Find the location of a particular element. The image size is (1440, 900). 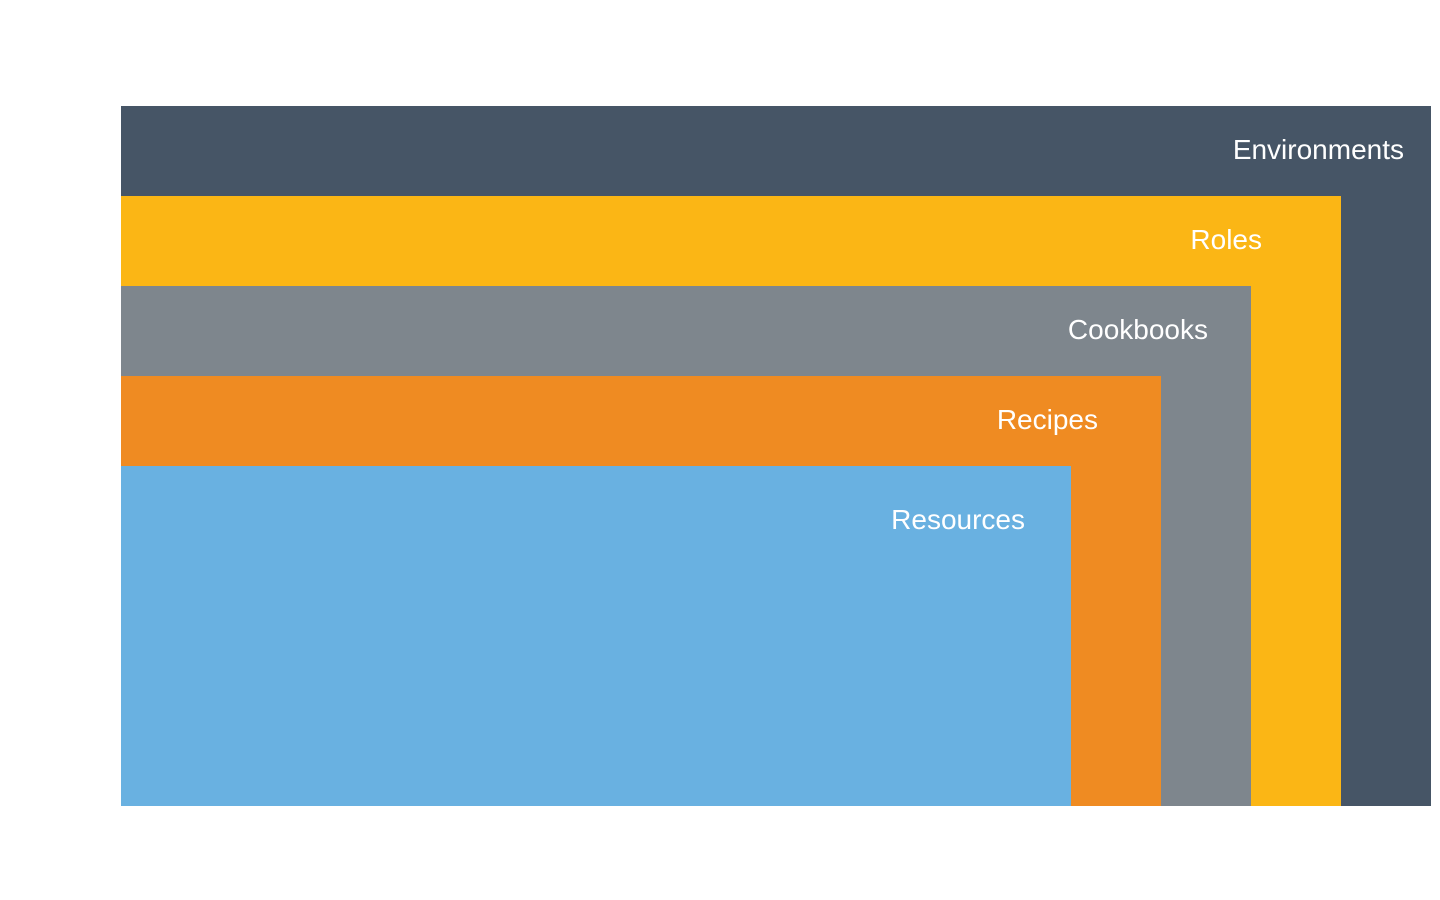

environments-label: Environments is located at coordinates (1318, 149).